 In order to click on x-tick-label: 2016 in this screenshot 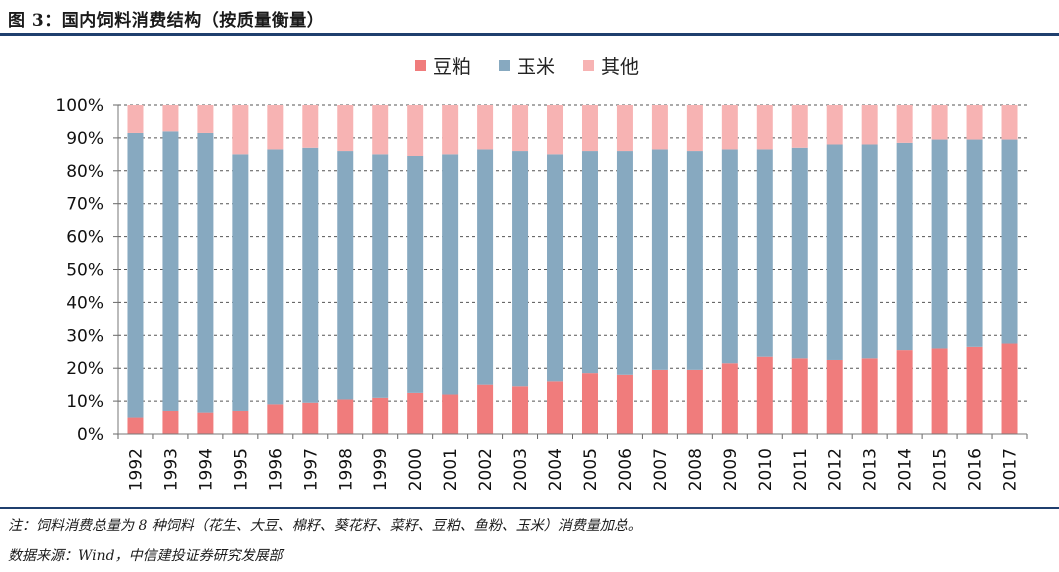, I will do `click(976, 469)`.